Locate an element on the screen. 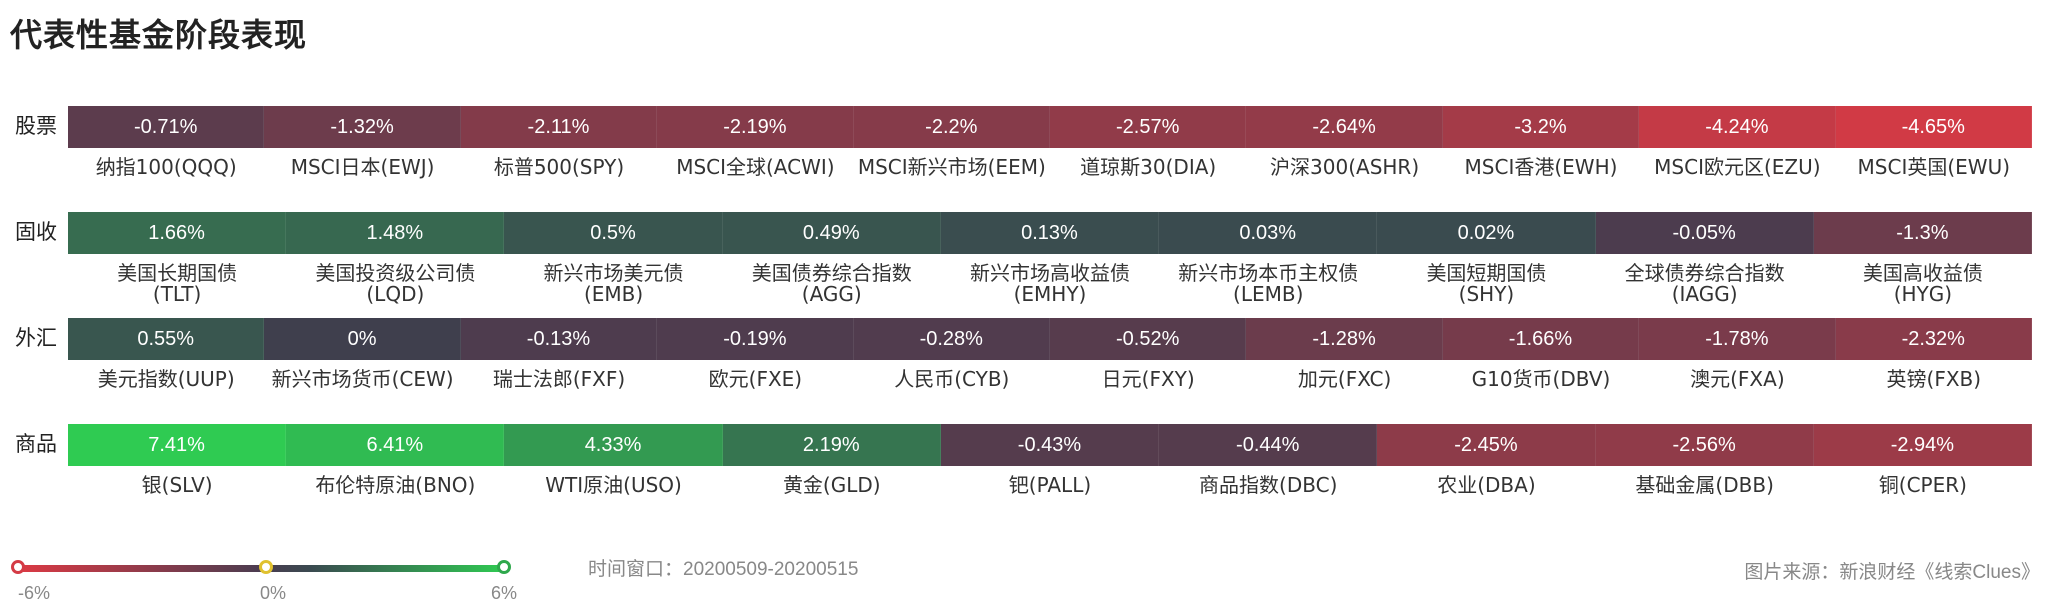  fund-label: MSCI日本(EWJ) is located at coordinates (362, 167).